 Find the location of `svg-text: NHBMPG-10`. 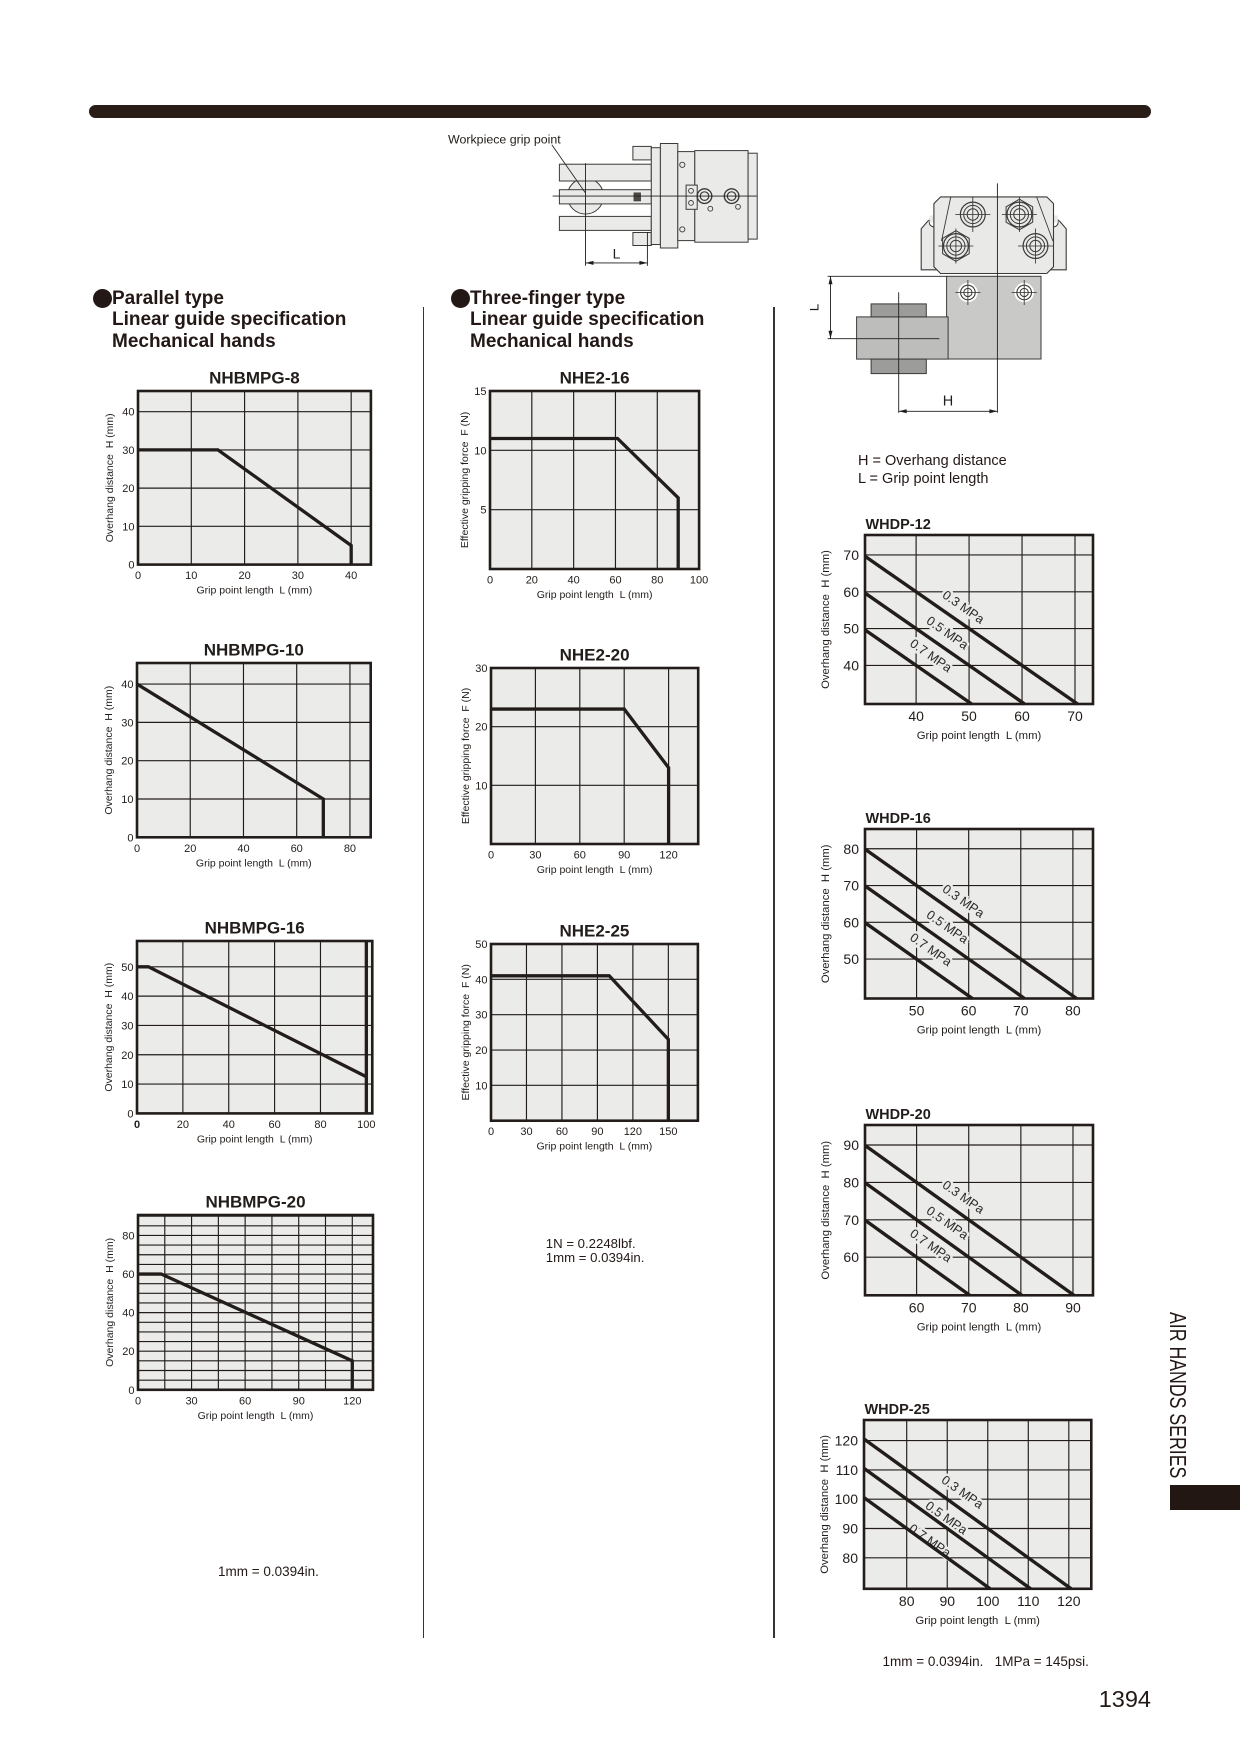

svg-text: NHBMPG-10 is located at coordinates (253, 650).